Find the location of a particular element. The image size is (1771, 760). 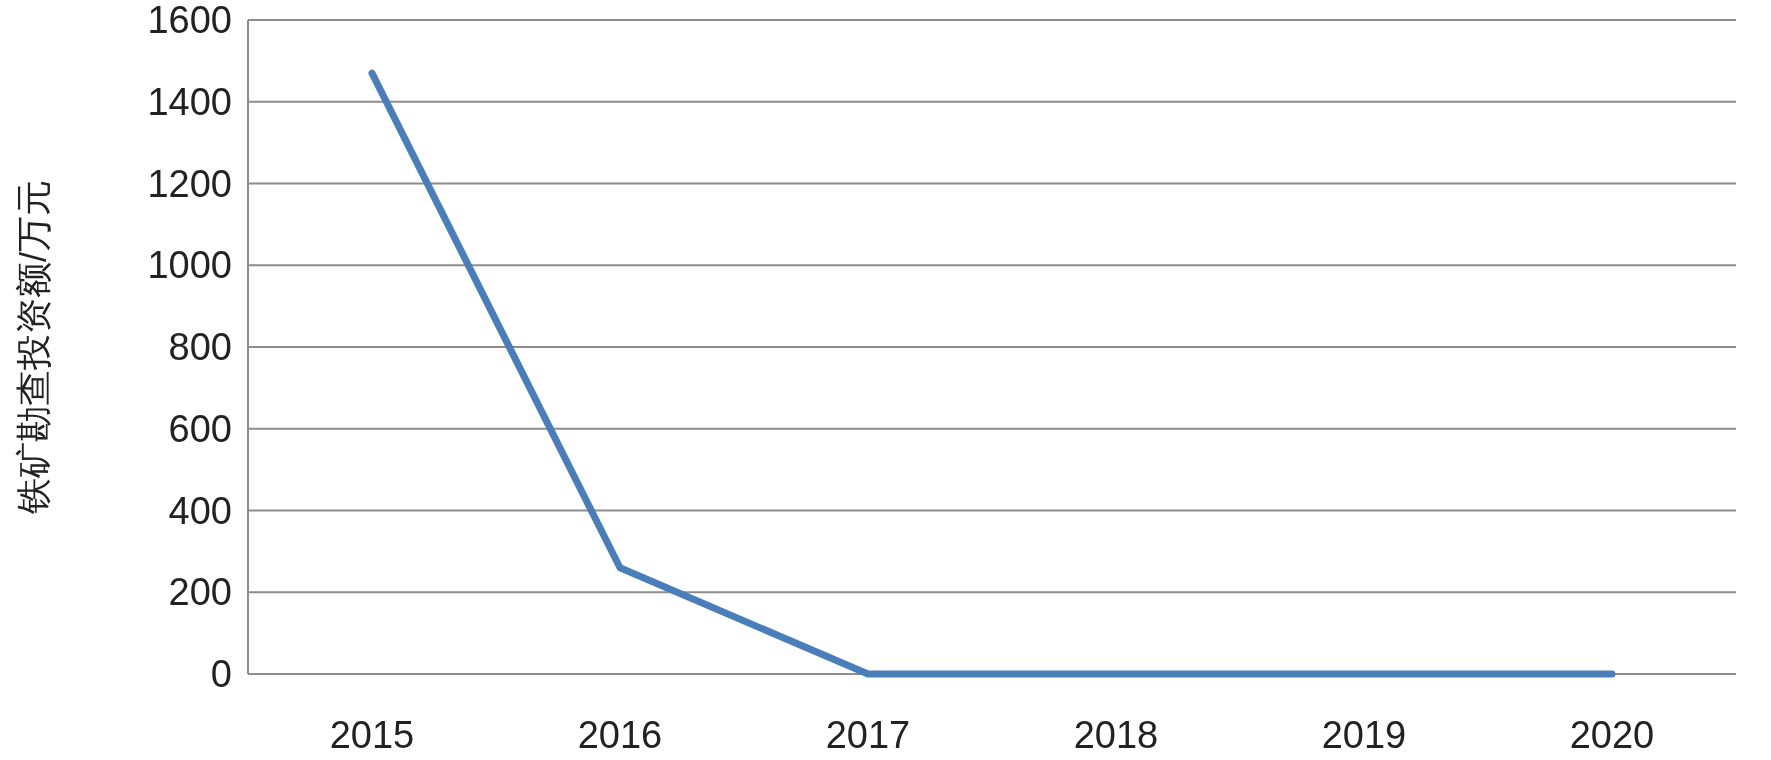

y-tick-label: 800 is located at coordinates (200, 347).